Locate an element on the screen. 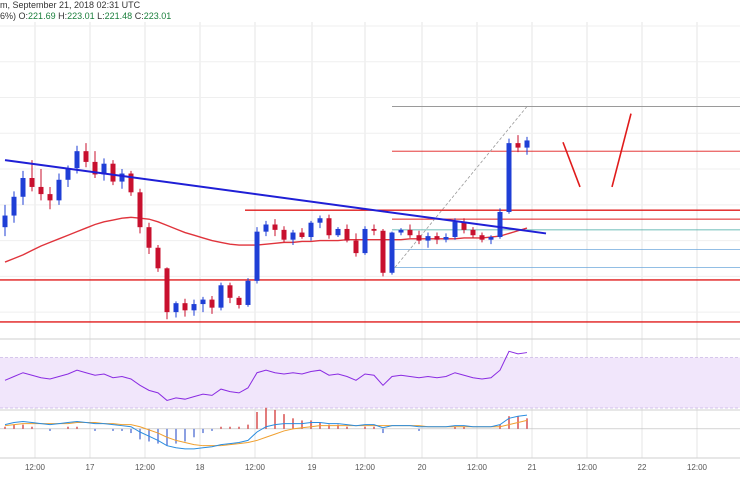 The height and width of the screenshot is (492, 740). ohlc-readout: 6%) O:221.69 H:223.01 L:221.48 C:223.01 is located at coordinates (85, 16).